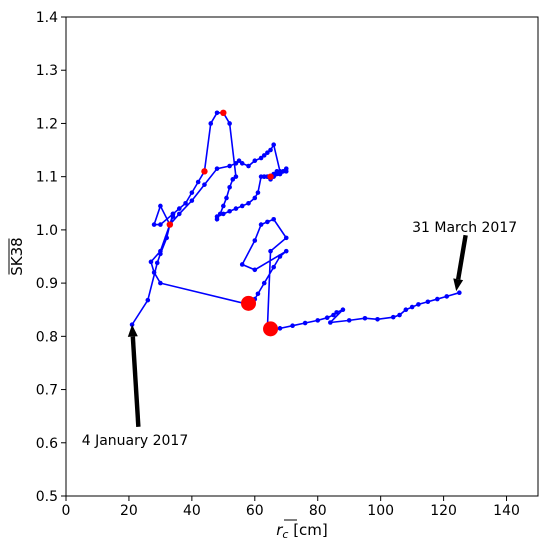 This screenshot has height=542, width=539. I want to click on x-tick-label: 120, so click(443, 511).